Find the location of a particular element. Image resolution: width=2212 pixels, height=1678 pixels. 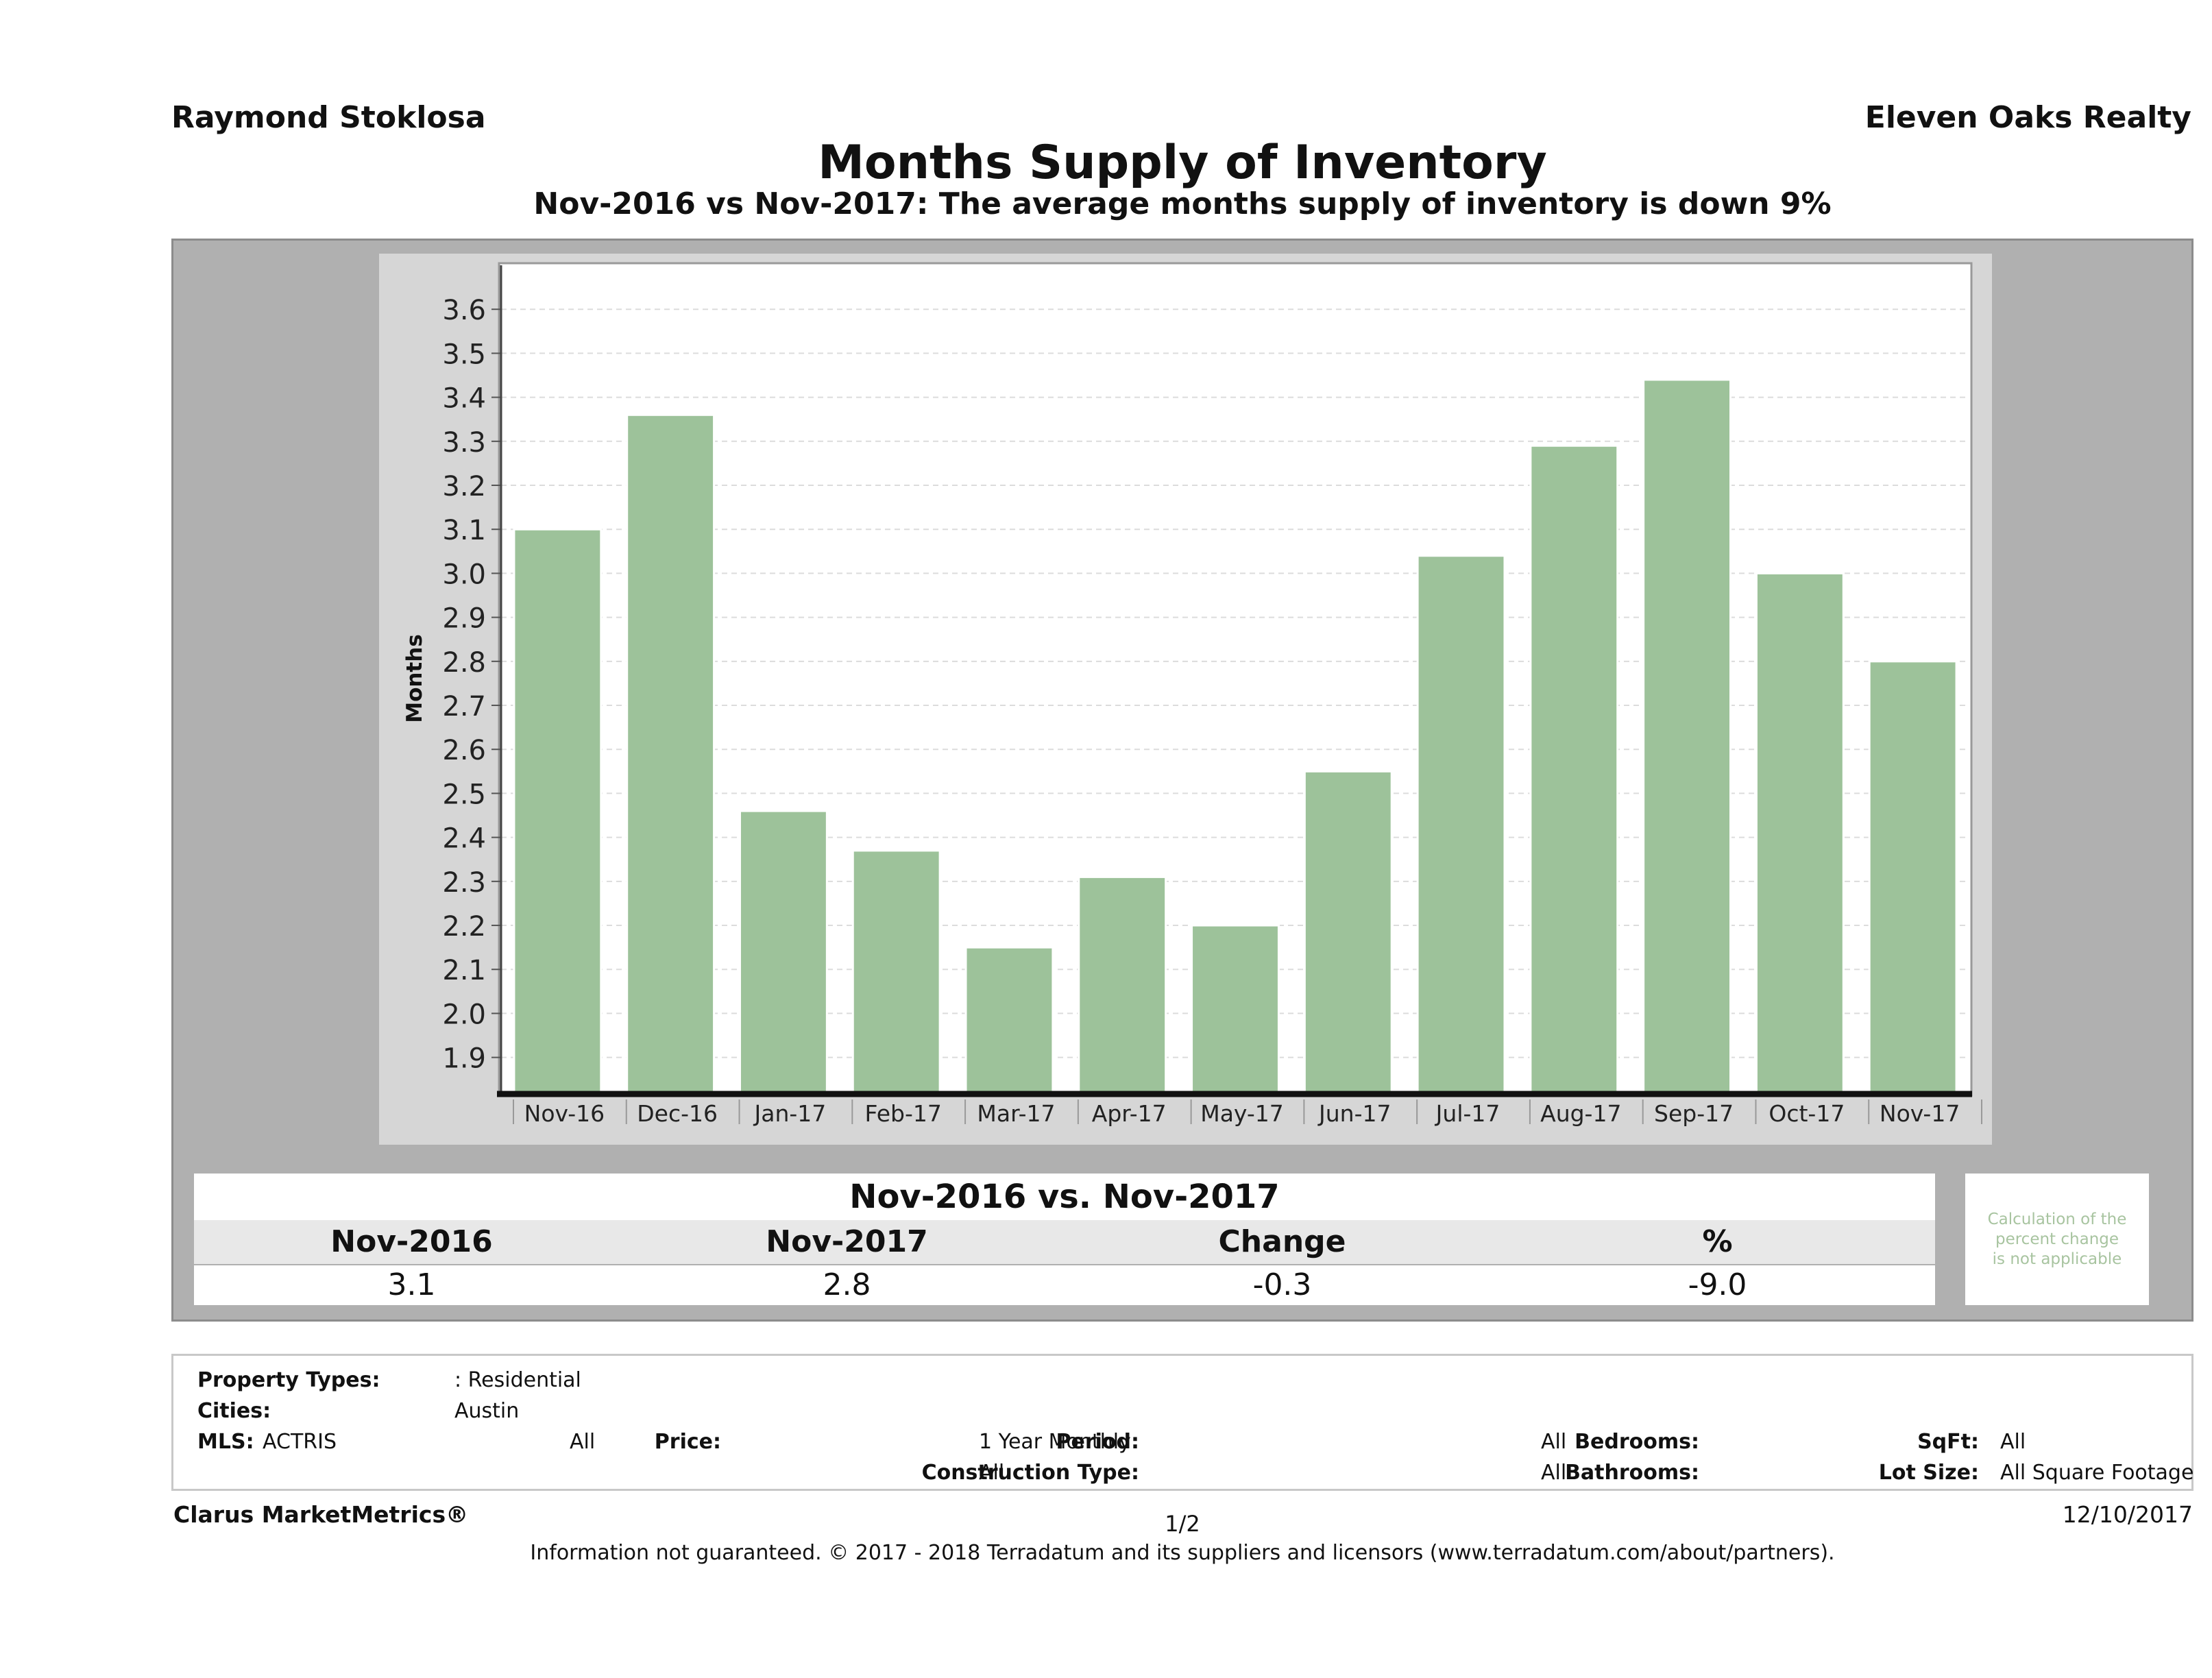

header-change: Change is located at coordinates (1282, 1241).